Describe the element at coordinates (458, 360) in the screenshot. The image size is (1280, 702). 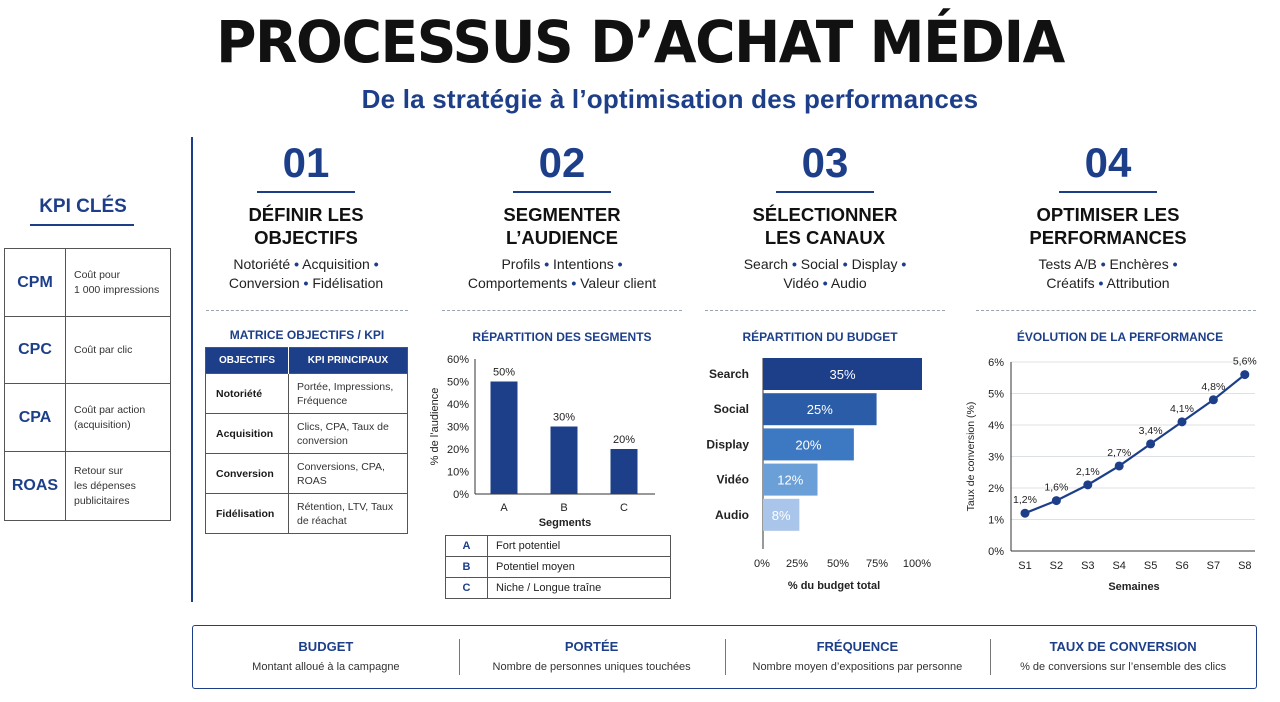
I see `y-tick-label: 60%` at that location.